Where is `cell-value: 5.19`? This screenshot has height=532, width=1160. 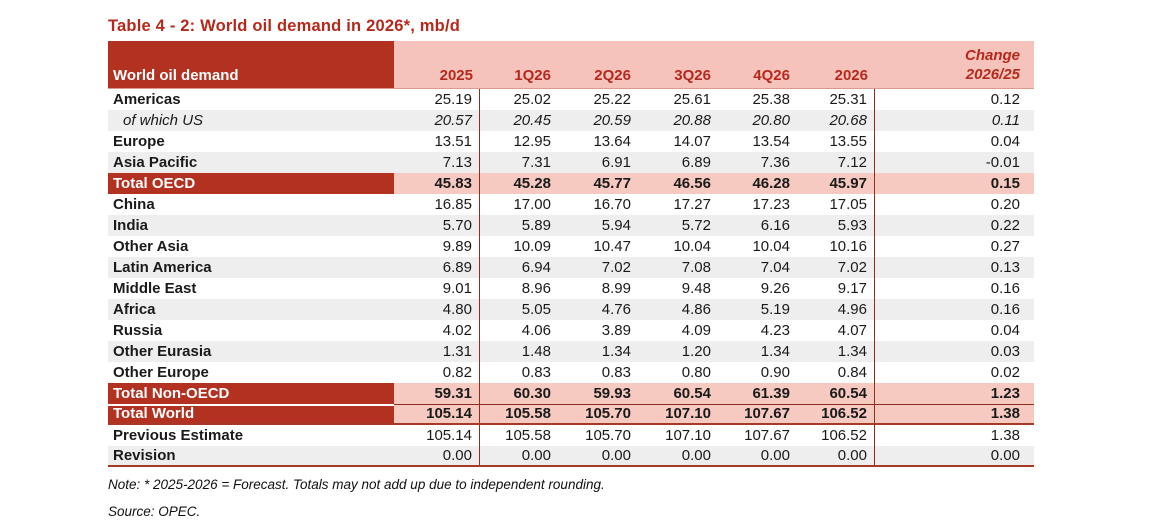 cell-value: 5.19 is located at coordinates (775, 309).